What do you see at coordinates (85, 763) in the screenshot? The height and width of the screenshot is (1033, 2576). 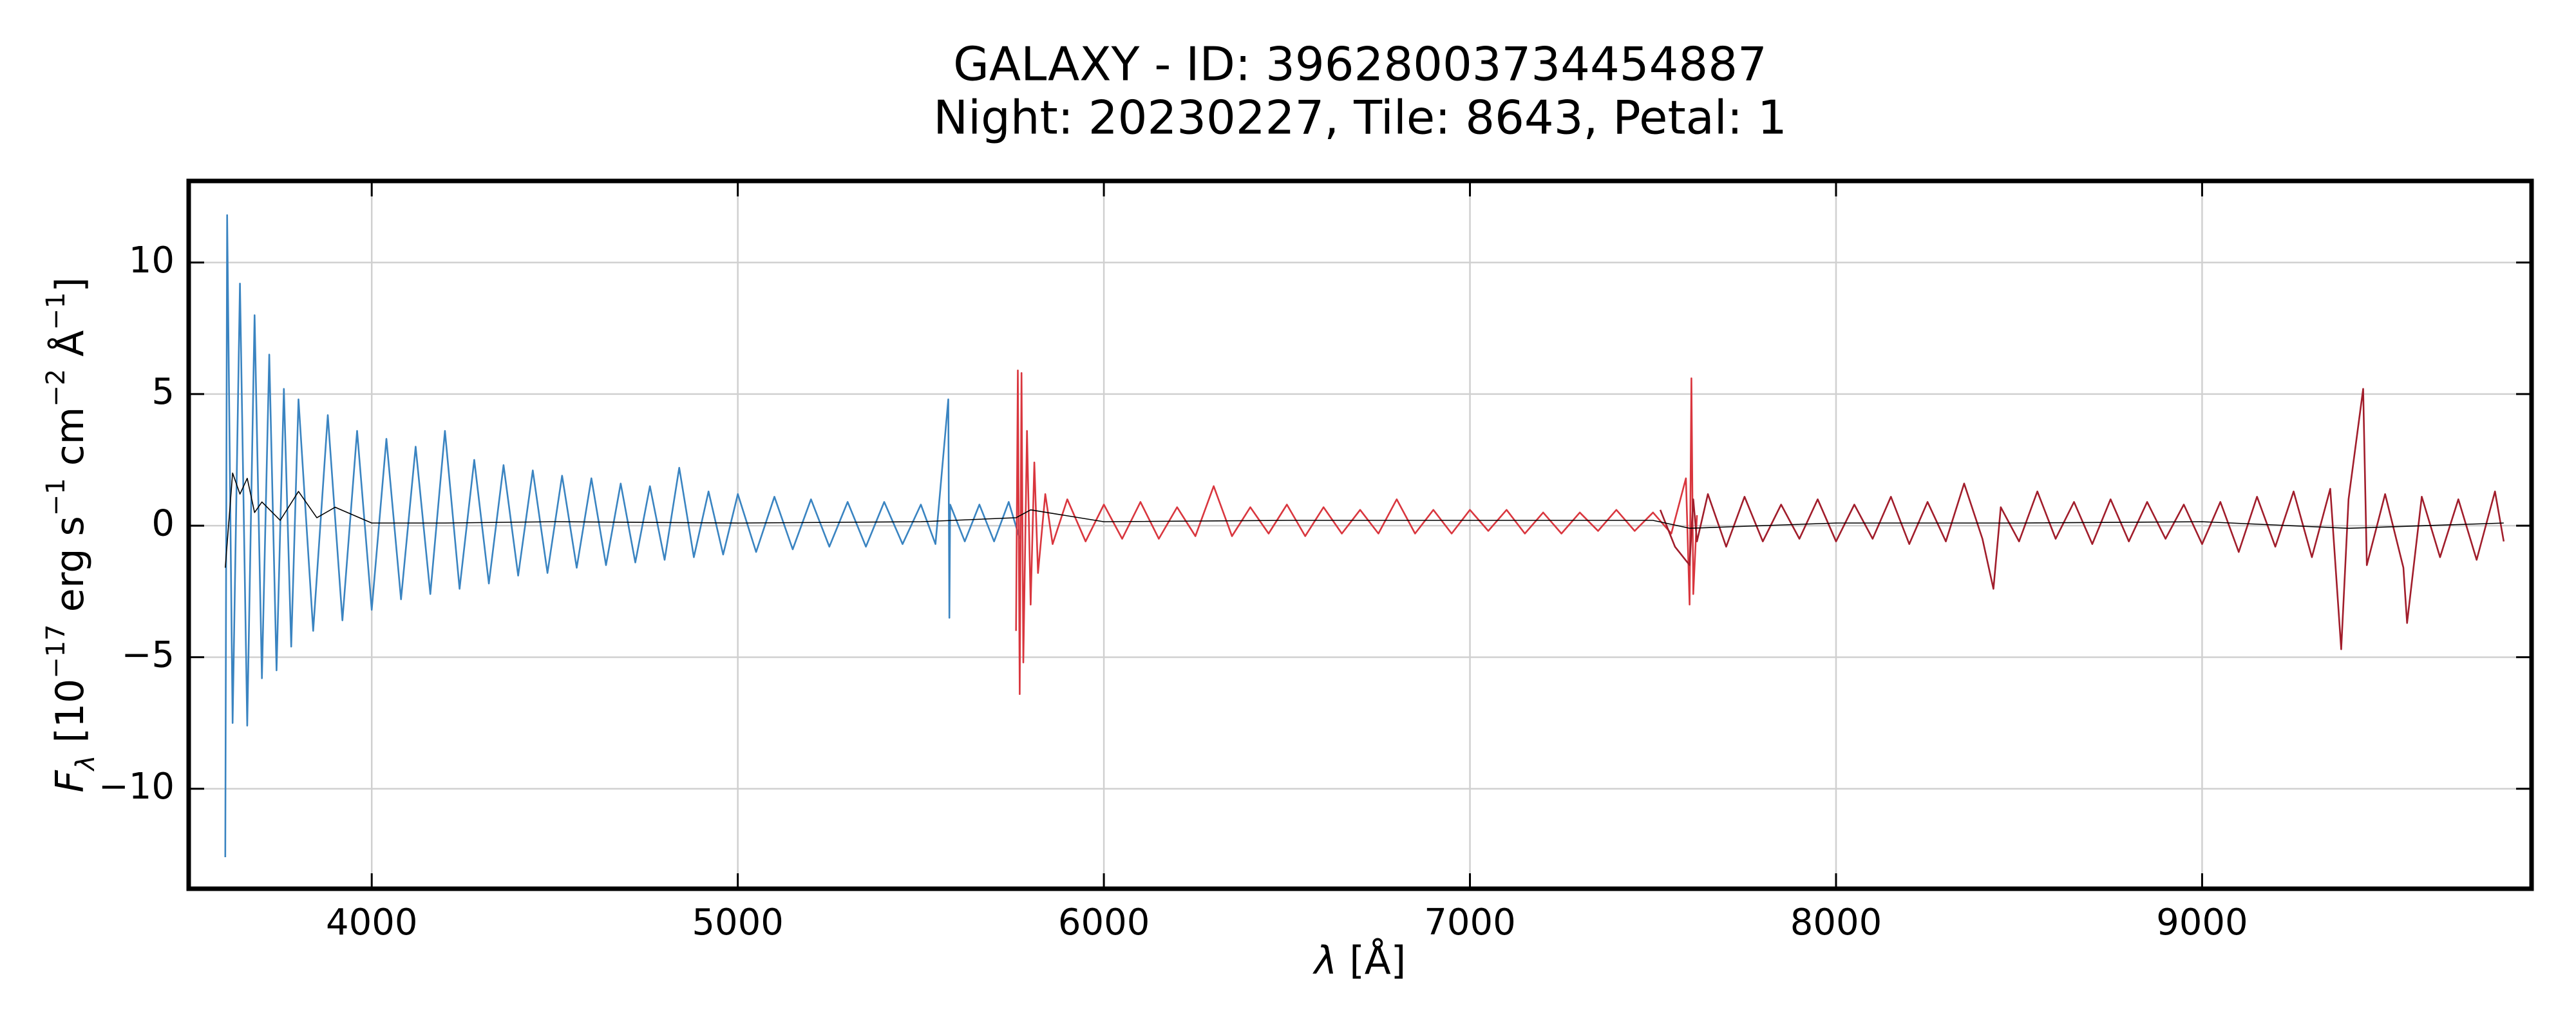 I see `y-axis-label-part: λ` at bounding box center [85, 763].